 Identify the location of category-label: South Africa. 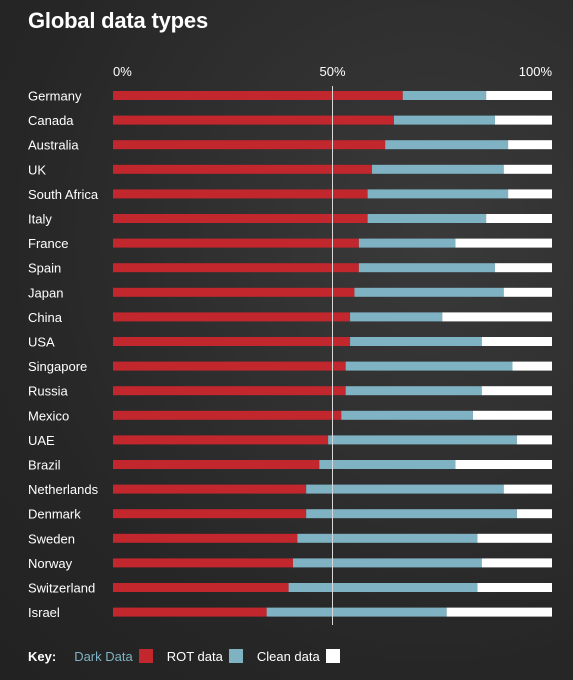
(63, 194).